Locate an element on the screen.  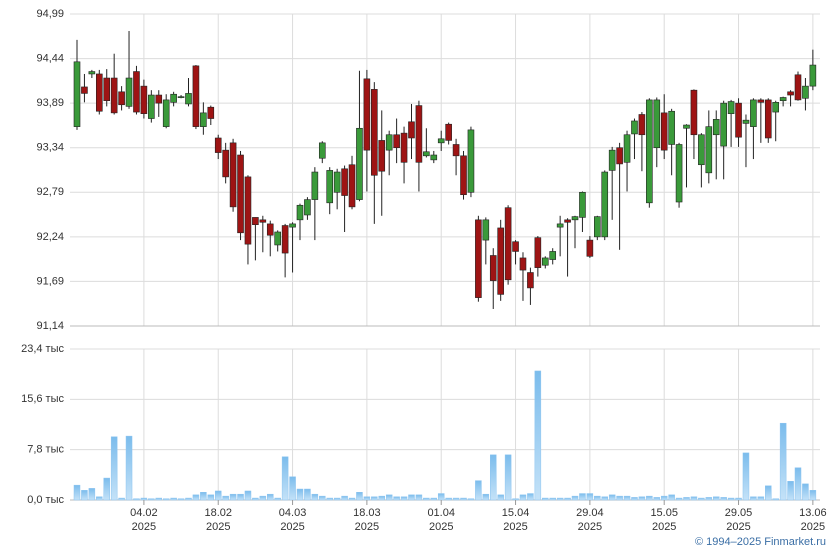
x-tick-date: 04.02 is located at coordinates (144, 513).